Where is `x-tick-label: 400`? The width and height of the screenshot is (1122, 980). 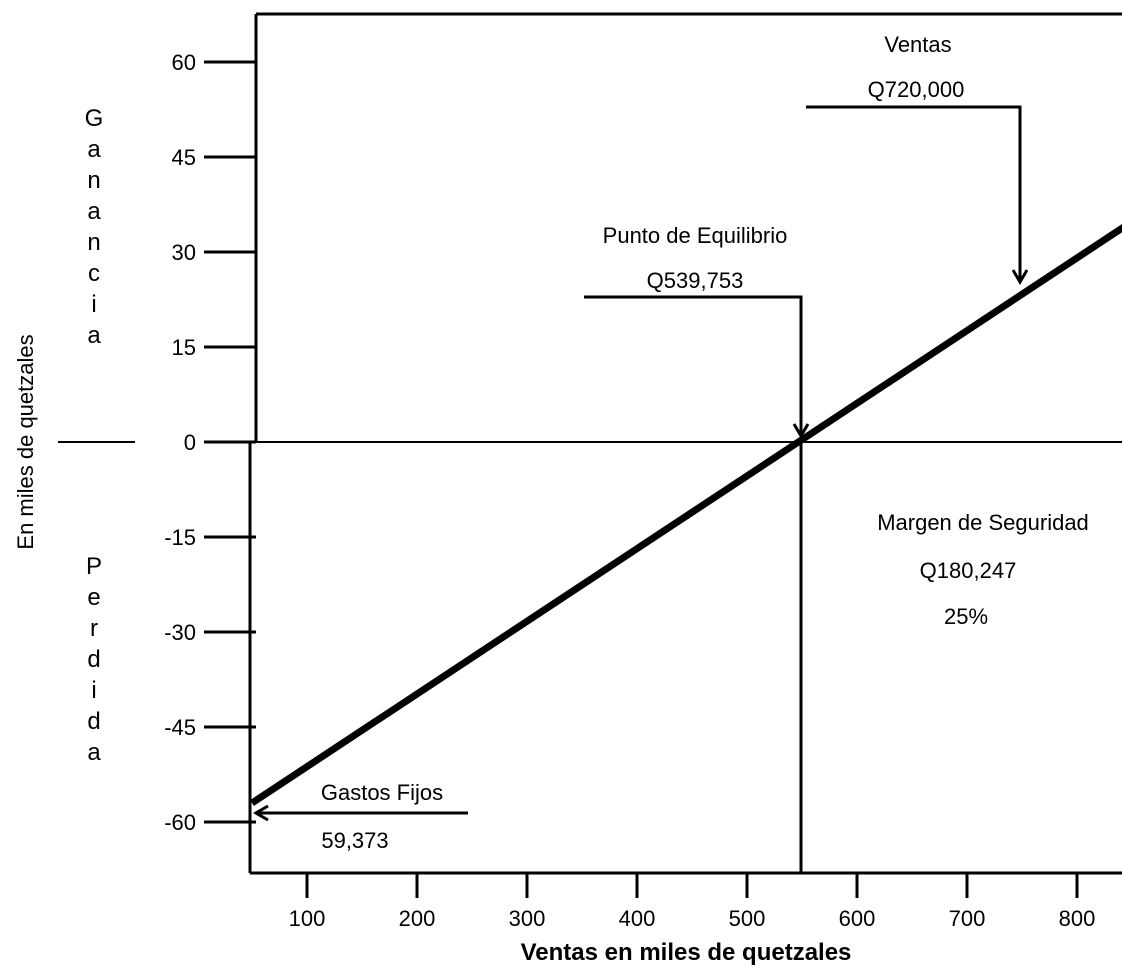
x-tick-label: 400 is located at coordinates (637, 918).